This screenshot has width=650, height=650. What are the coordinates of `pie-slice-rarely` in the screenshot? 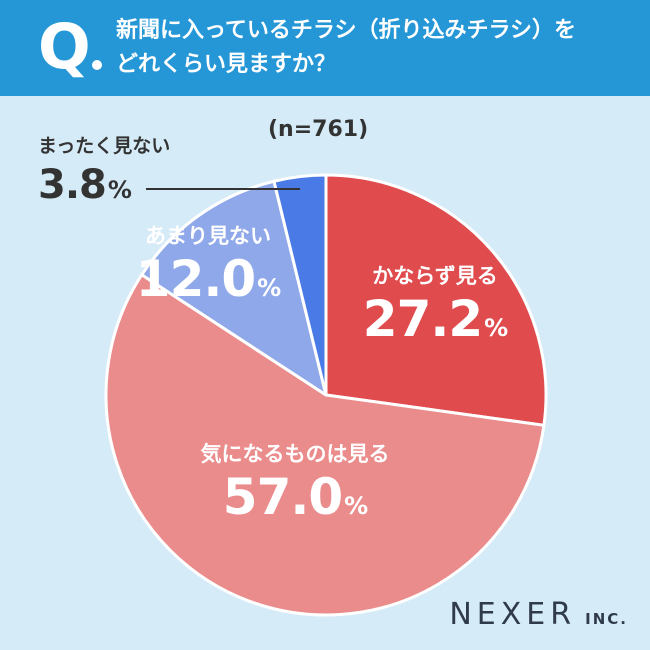 It's located at (234, 288).